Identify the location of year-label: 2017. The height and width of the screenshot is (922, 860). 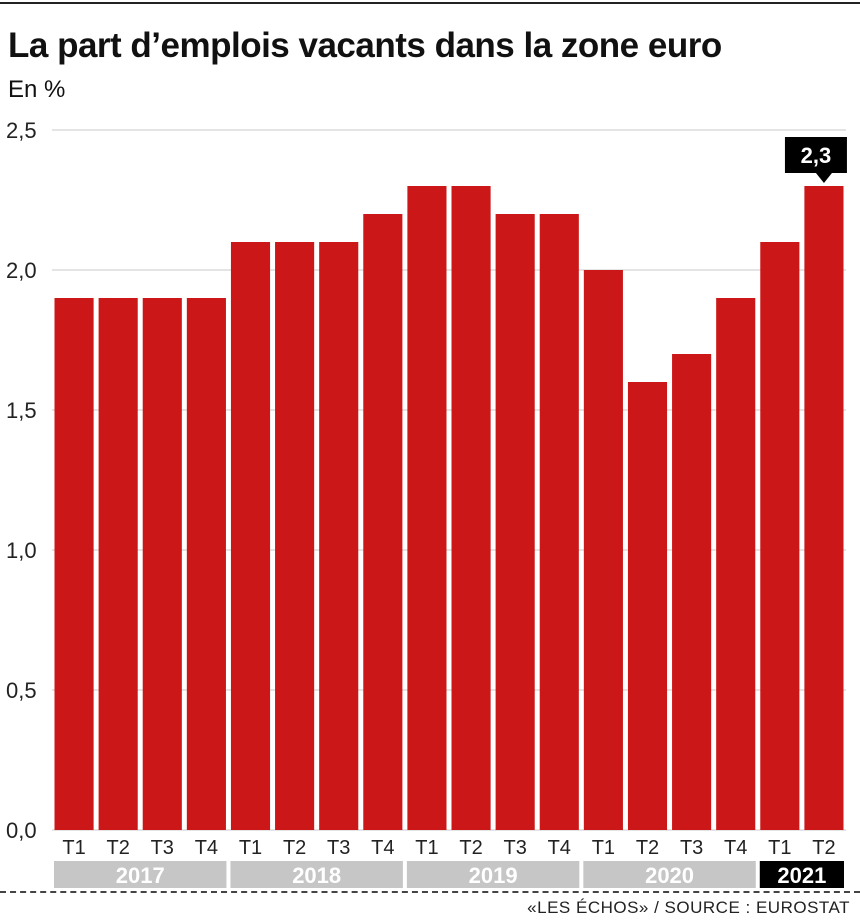
(140, 875).